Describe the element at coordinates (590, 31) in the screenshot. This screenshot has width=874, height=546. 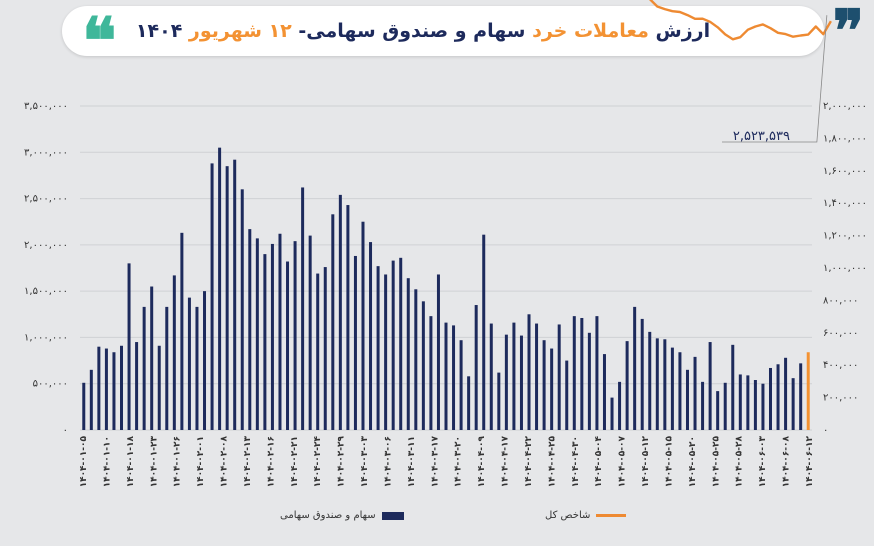
I see `title-part2: معاملات خرد` at that location.